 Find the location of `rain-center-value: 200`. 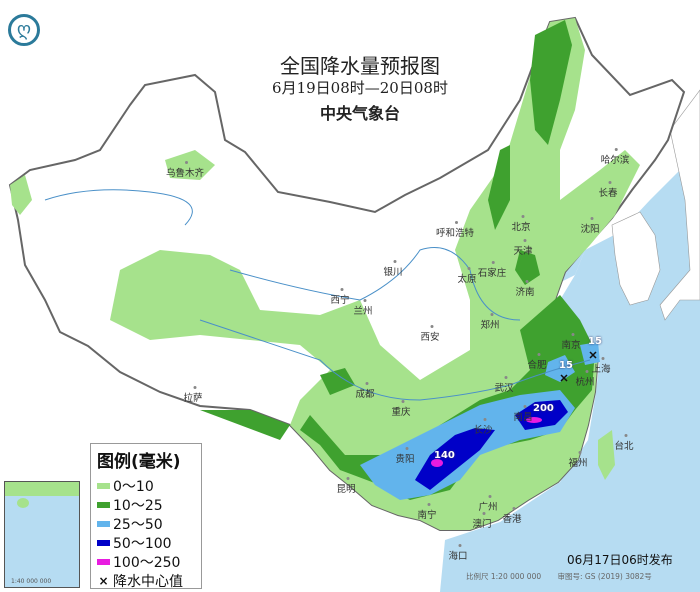

rain-center-value: 200 is located at coordinates (543, 408).